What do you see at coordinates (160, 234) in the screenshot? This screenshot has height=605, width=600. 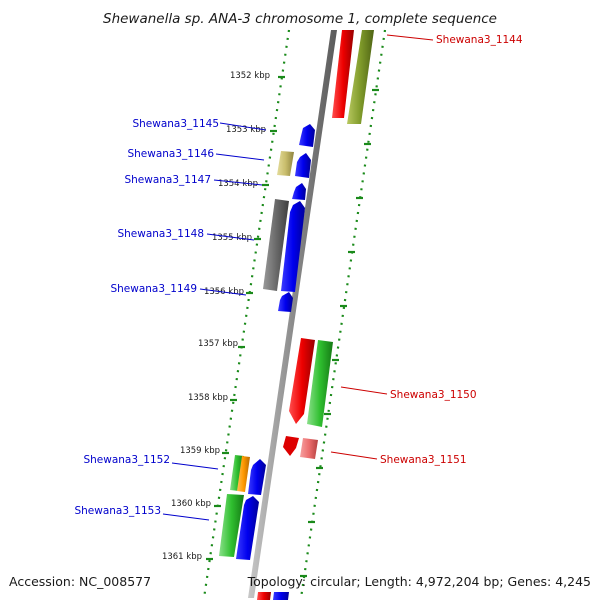 I see `gene-label-shewana3-1148: Shewana3_1148` at bounding box center [160, 234].